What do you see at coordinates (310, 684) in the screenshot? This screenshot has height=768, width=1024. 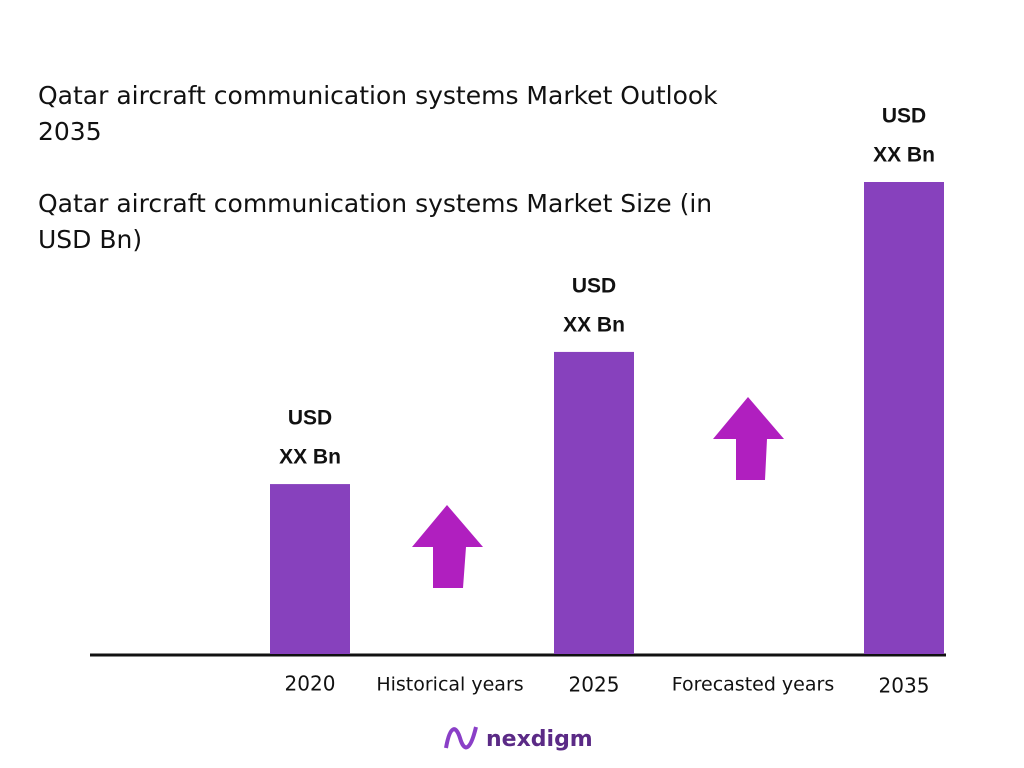 I see `x-tick-label: 2020` at bounding box center [310, 684].